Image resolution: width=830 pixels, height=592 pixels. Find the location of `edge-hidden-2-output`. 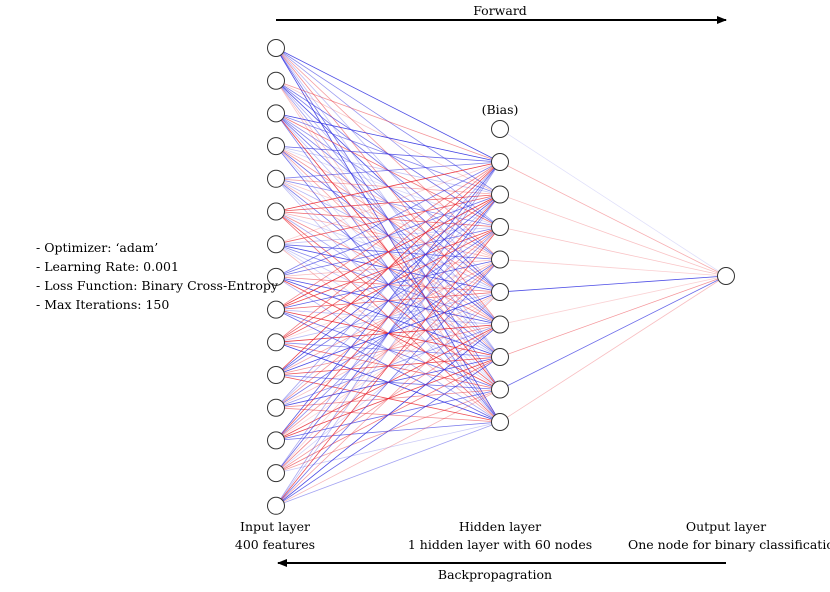

edge-hidden-2-output is located at coordinates (613, 235).